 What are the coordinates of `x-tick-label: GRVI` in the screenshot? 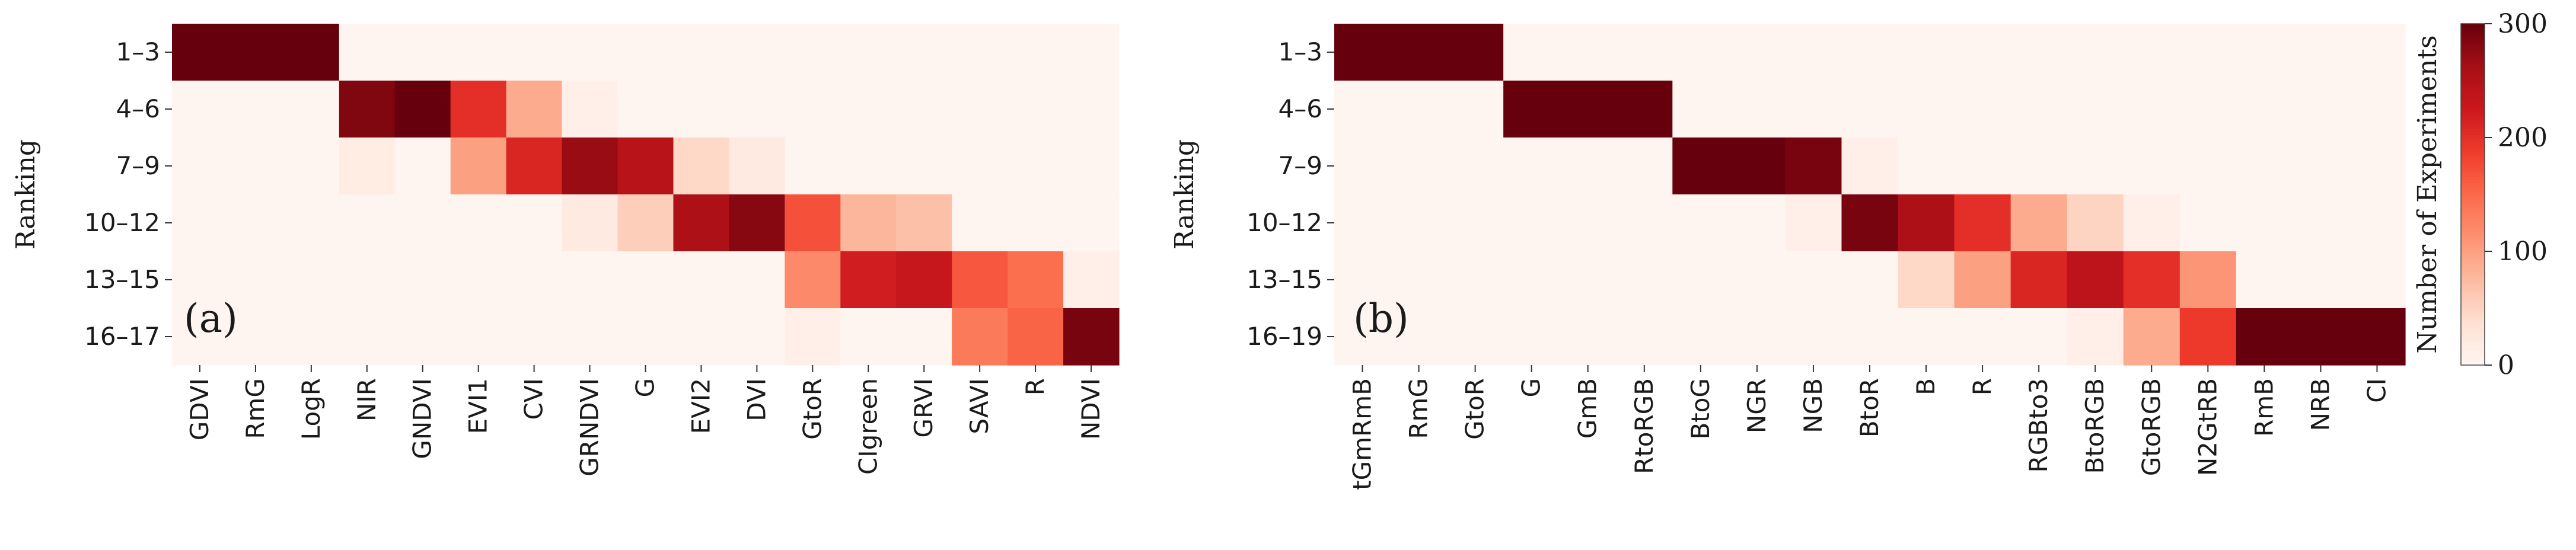 It's located at (923, 408).